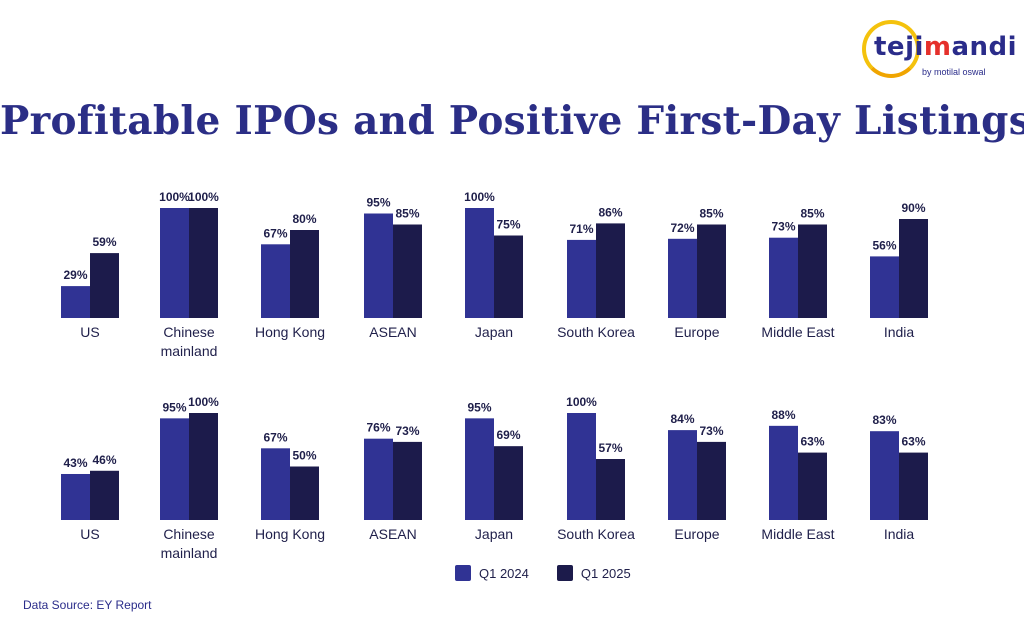 The height and width of the screenshot is (627, 1024). Describe the element at coordinates (494, 534) in the screenshot. I see `category-label: Japan` at that location.